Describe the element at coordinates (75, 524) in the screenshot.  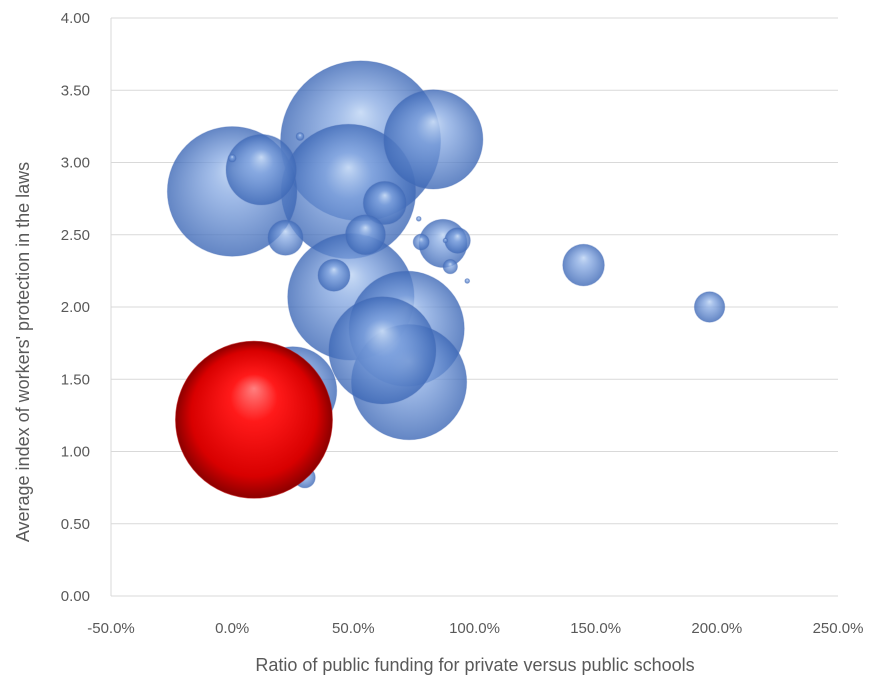
I see `y-tick-label: 0.50` at that location.